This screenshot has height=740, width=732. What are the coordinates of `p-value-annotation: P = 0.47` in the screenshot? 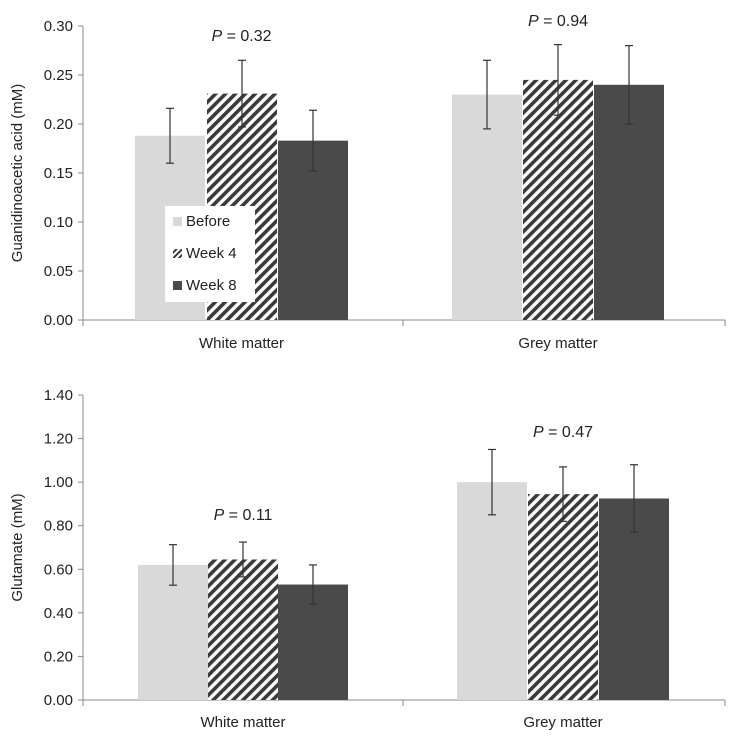 It's located at (563, 432).